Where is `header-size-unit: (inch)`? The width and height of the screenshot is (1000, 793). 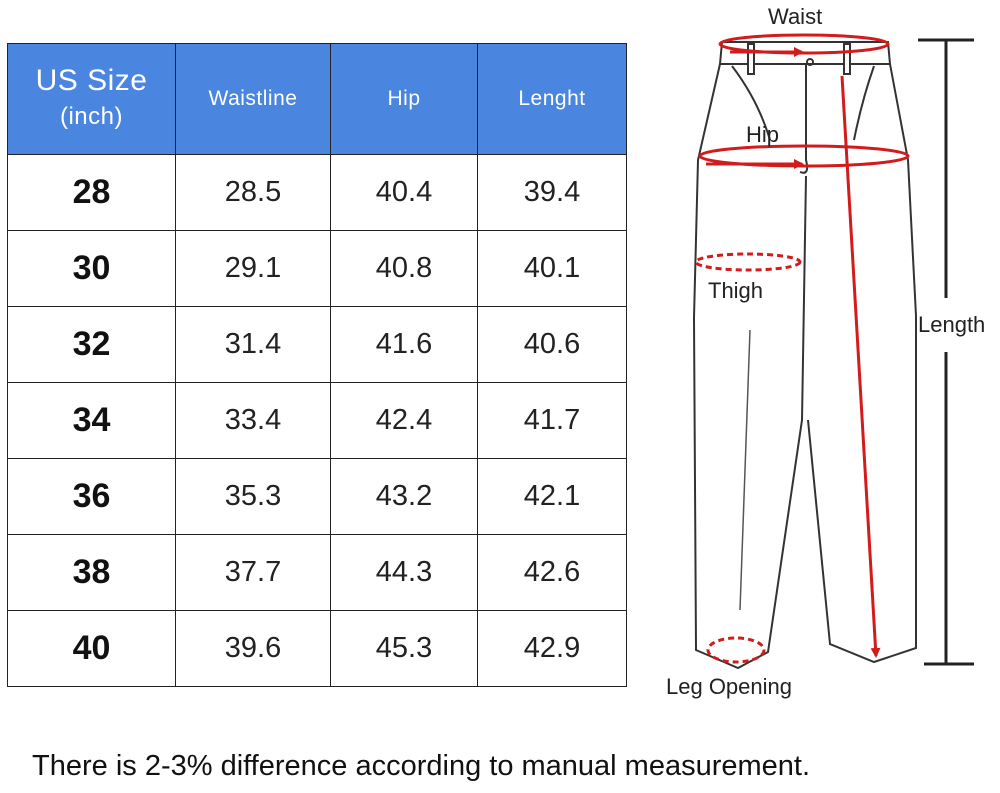
header-size-unit: (inch) is located at coordinates (91, 116).